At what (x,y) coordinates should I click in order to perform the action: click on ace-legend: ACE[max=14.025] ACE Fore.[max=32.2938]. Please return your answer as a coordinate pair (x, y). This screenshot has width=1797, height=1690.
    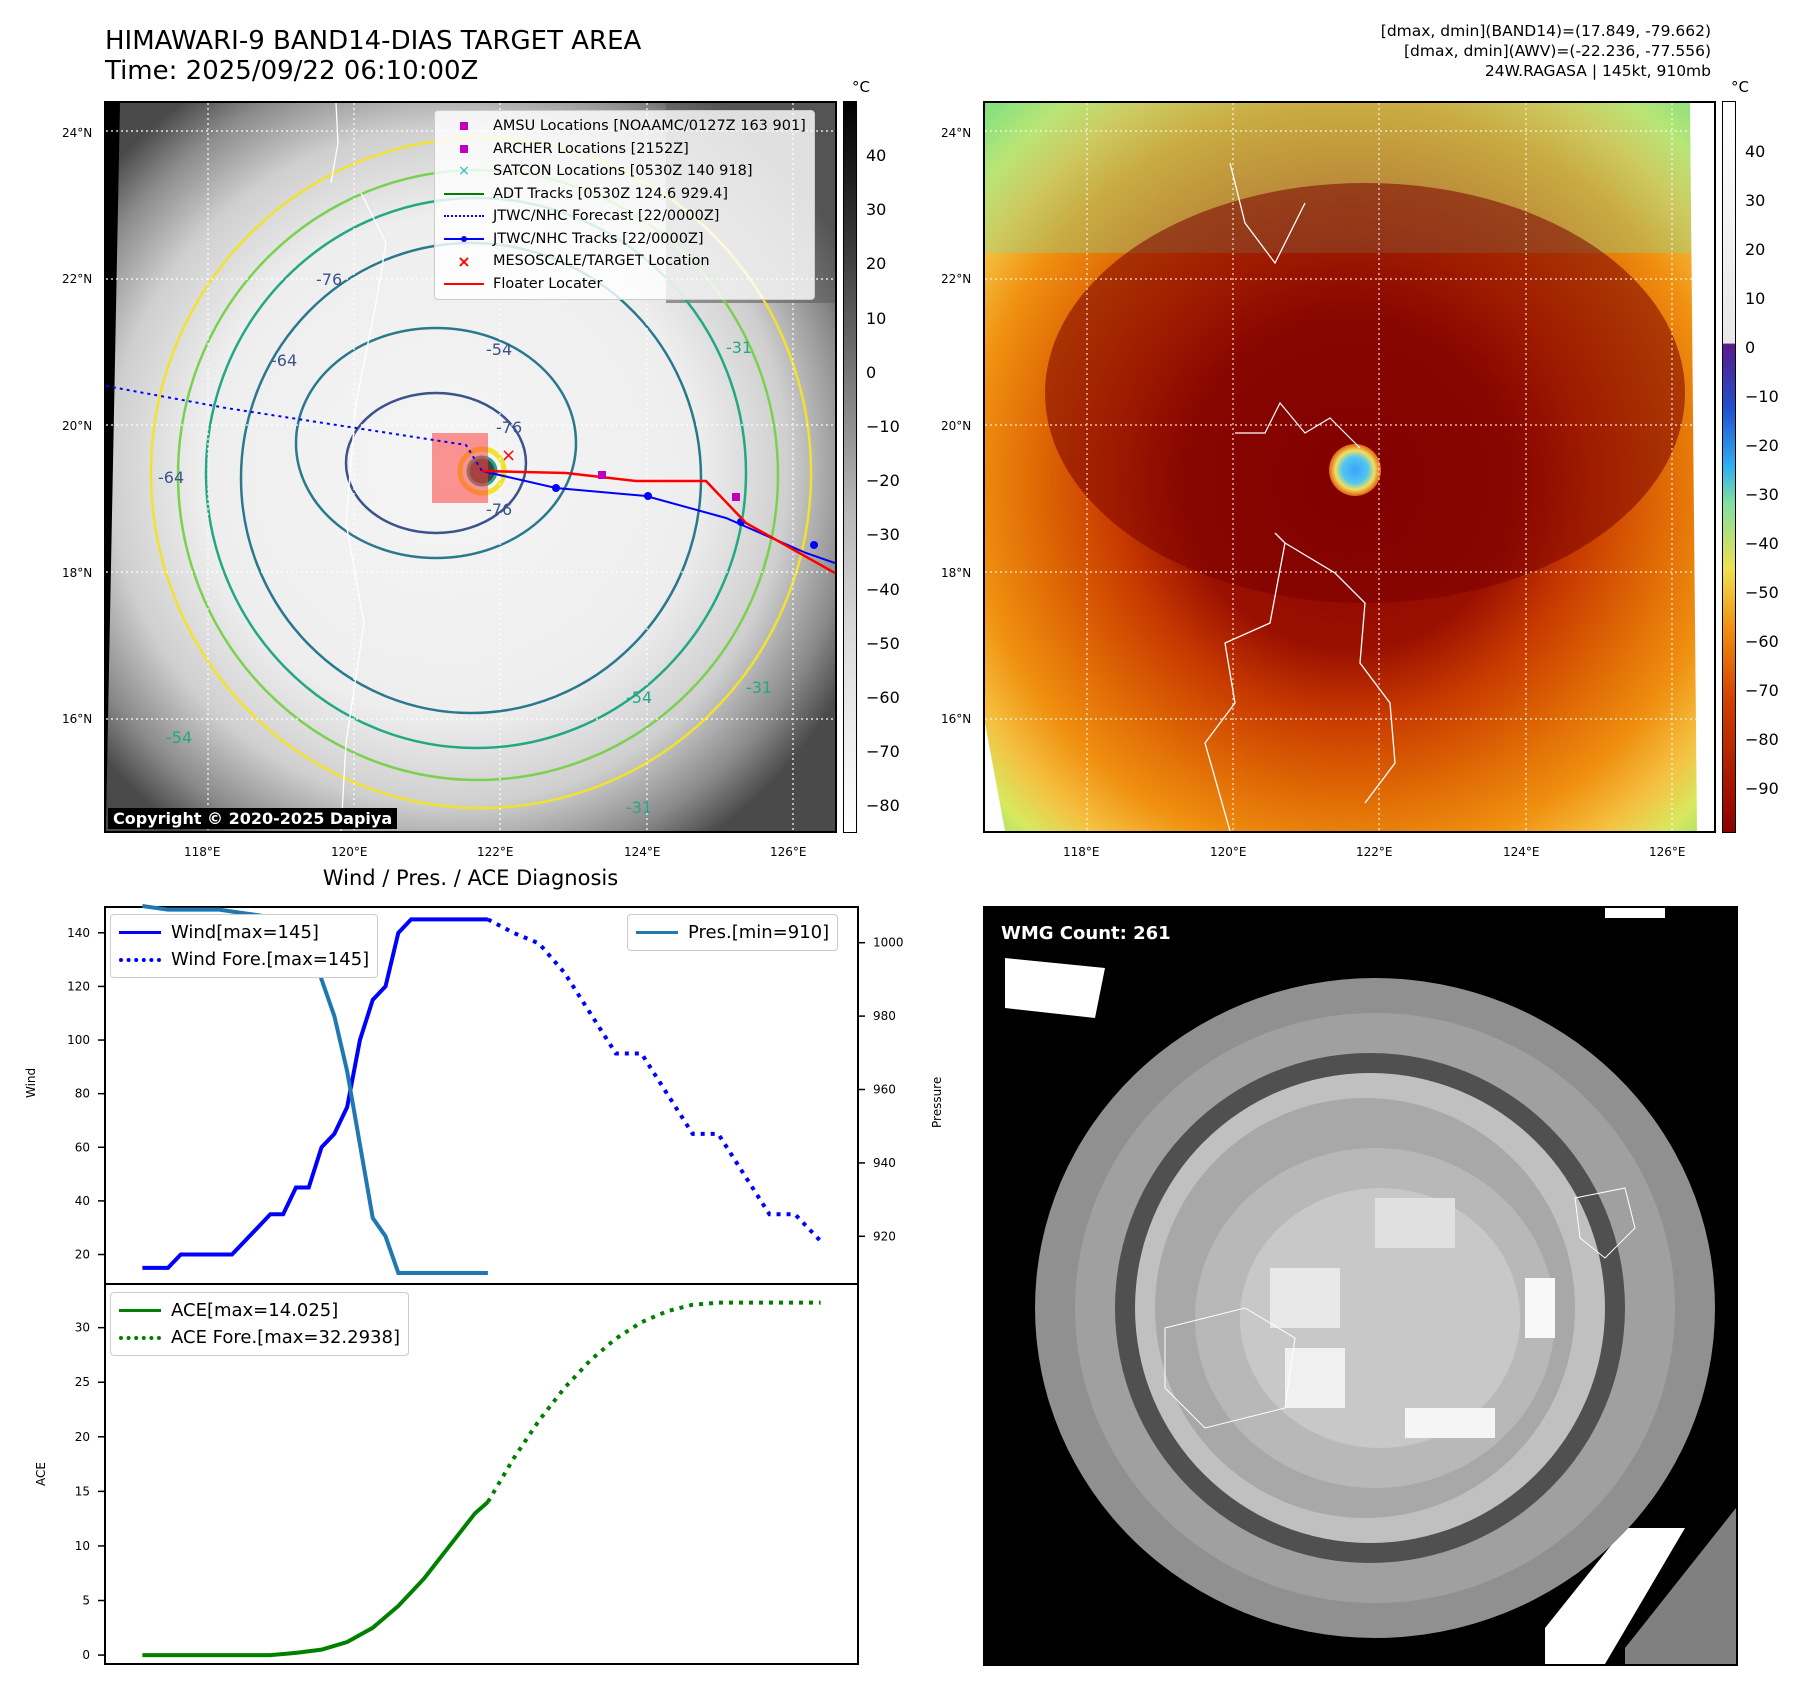
    Looking at the image, I should click on (259, 1324).